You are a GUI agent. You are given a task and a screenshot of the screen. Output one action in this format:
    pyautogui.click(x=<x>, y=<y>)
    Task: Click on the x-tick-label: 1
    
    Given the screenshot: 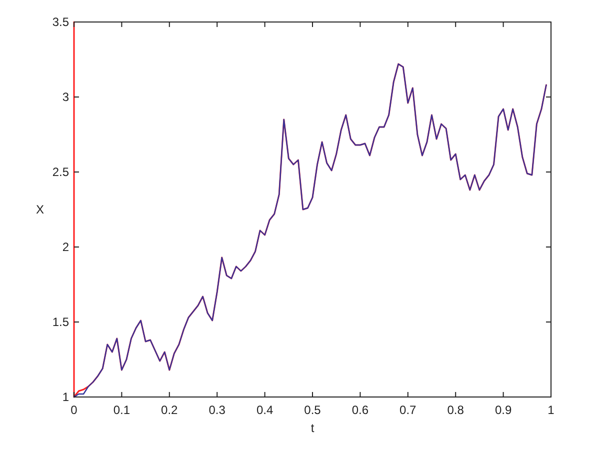 What is the action you would take?
    pyautogui.click(x=551, y=410)
    